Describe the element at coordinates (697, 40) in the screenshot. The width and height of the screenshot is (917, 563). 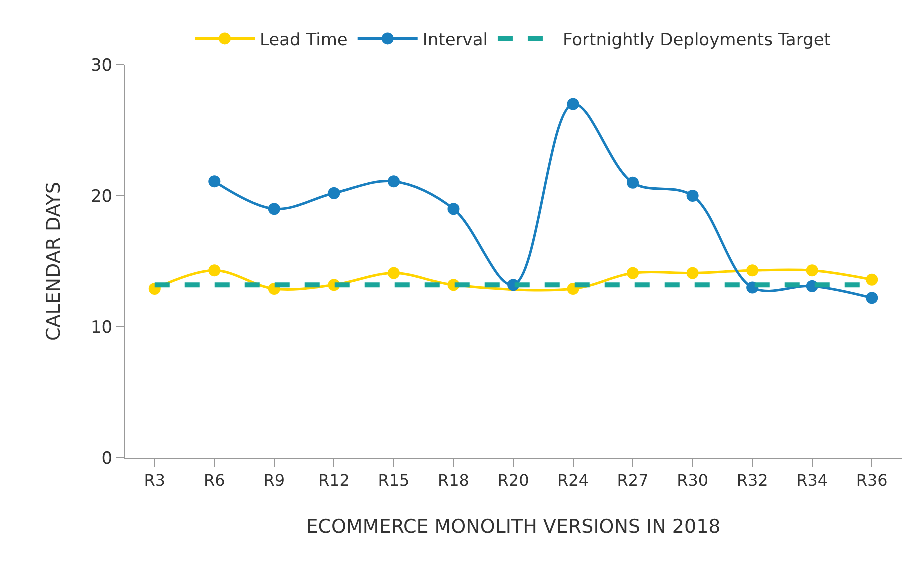
I see `legend-label: Fortnightly Deployments Target` at that location.